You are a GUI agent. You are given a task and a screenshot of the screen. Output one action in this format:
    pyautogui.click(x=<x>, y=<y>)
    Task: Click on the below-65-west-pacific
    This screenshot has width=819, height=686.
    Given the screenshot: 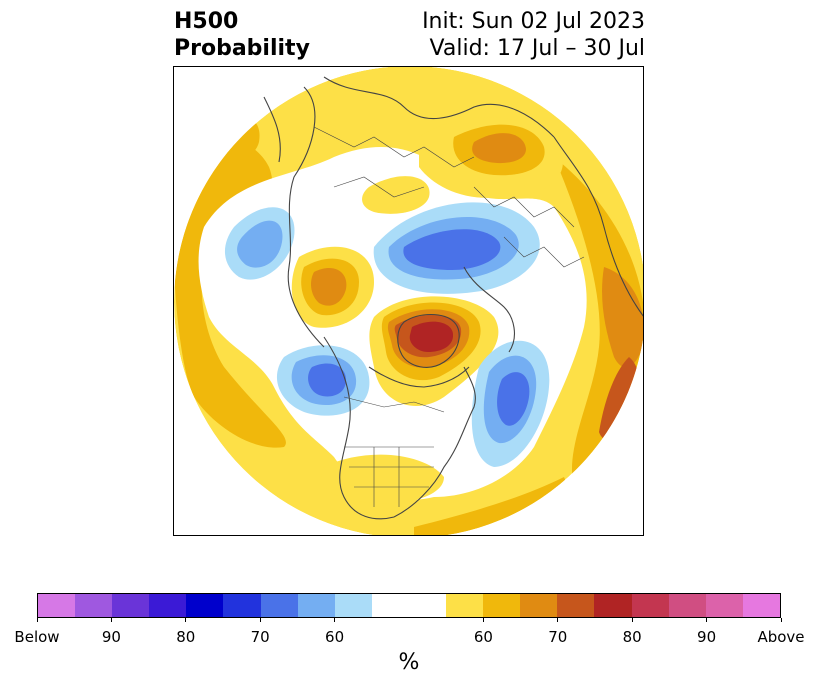 What is the action you would take?
    pyautogui.click(x=260, y=244)
    